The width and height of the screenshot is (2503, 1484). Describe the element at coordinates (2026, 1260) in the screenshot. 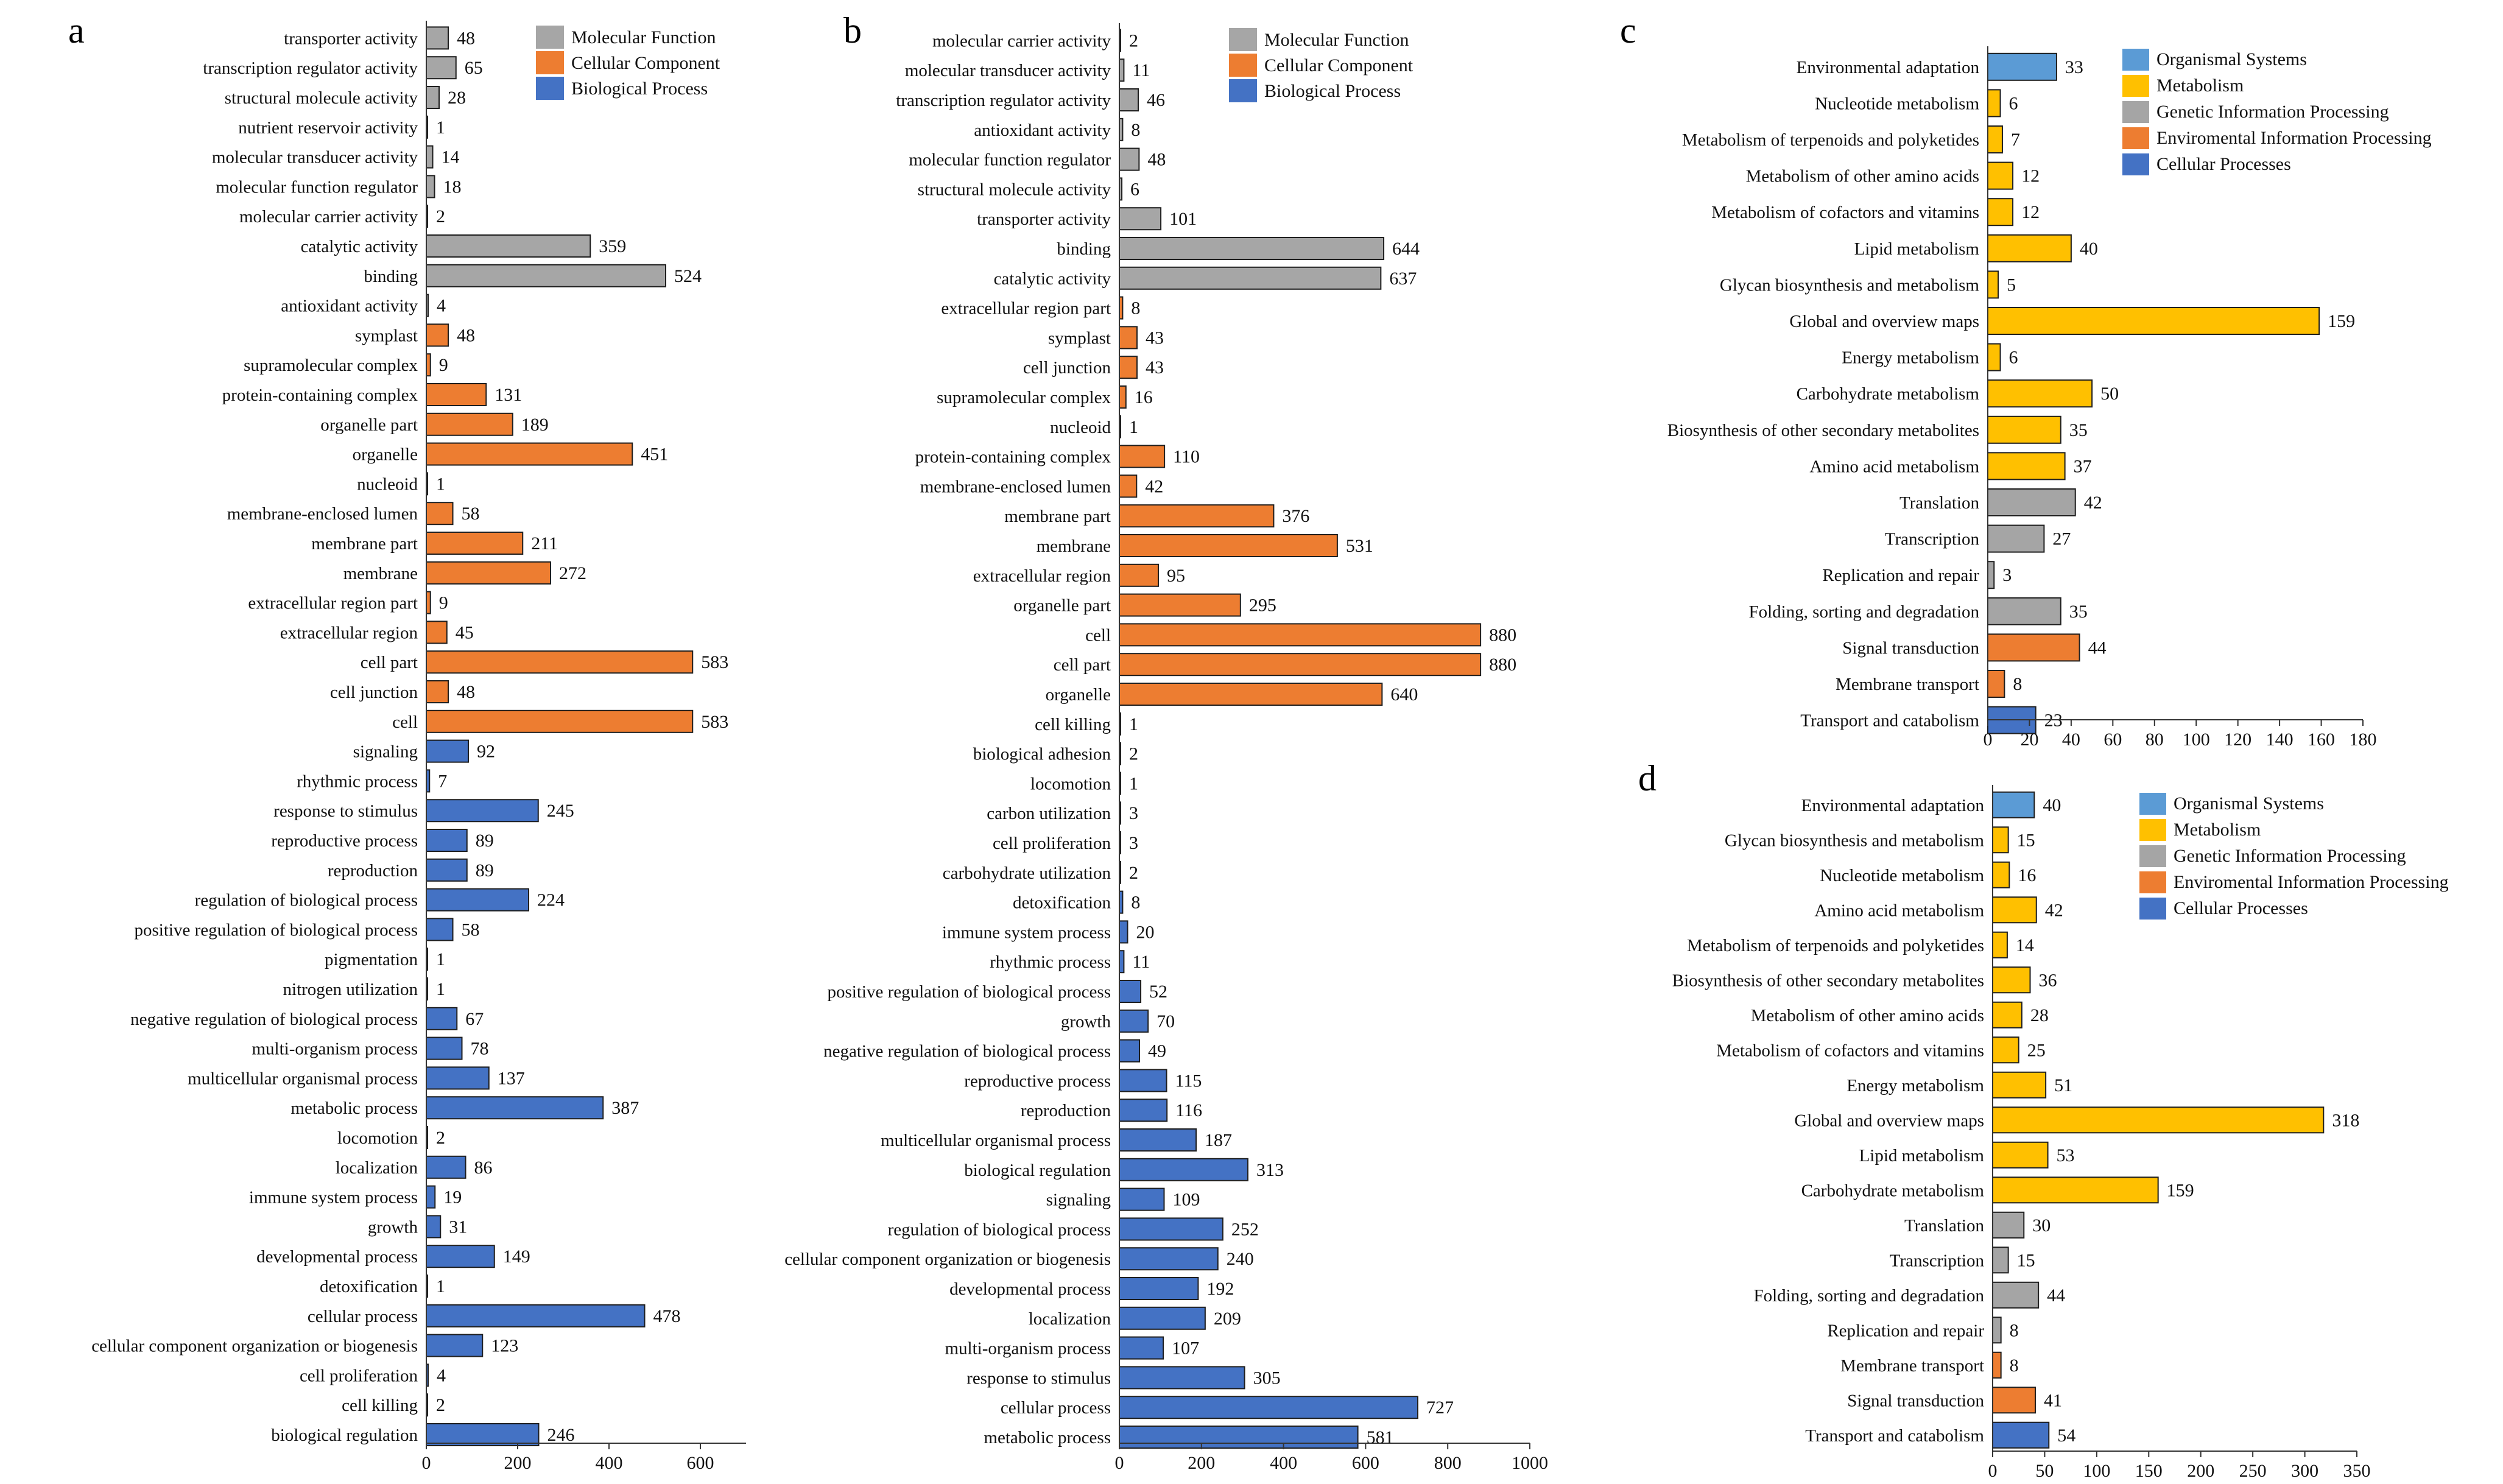

I see `value-label-d-transcription: 15` at that location.